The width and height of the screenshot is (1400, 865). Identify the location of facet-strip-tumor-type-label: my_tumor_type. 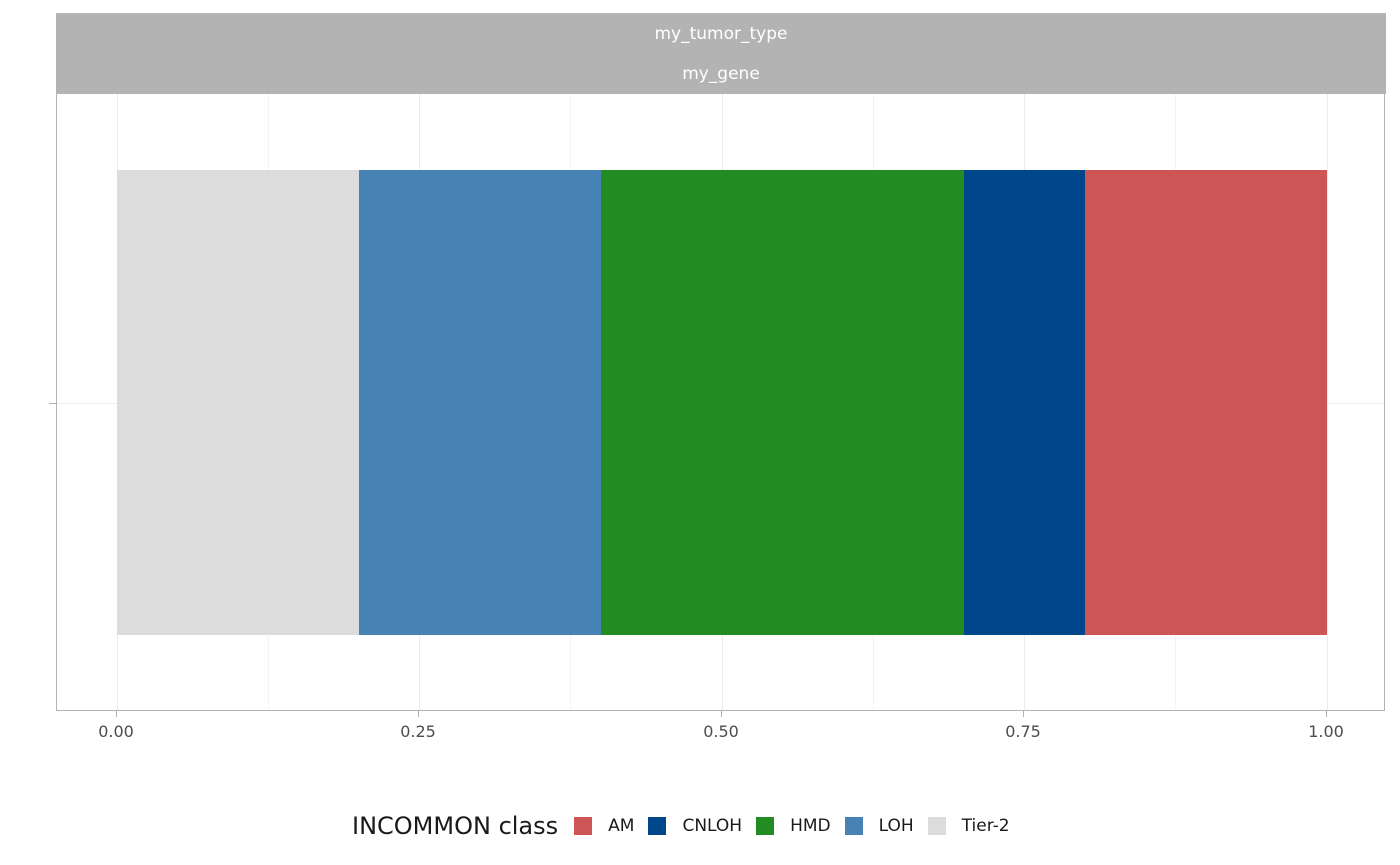
(721, 34).